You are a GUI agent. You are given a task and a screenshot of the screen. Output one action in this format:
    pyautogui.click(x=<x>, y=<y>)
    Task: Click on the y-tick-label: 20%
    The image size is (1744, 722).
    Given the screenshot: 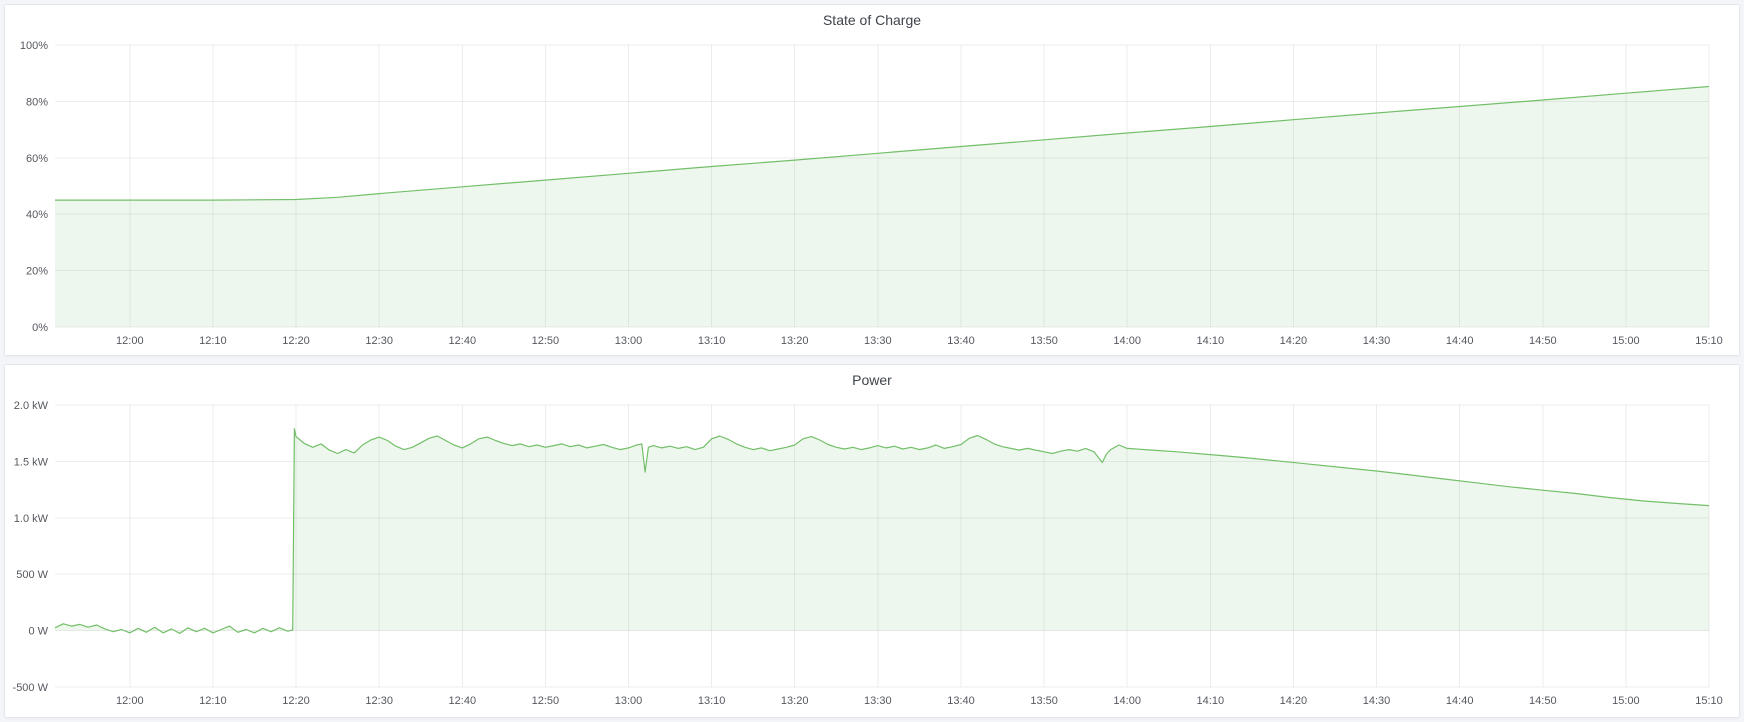 What is the action you would take?
    pyautogui.click(x=37, y=272)
    